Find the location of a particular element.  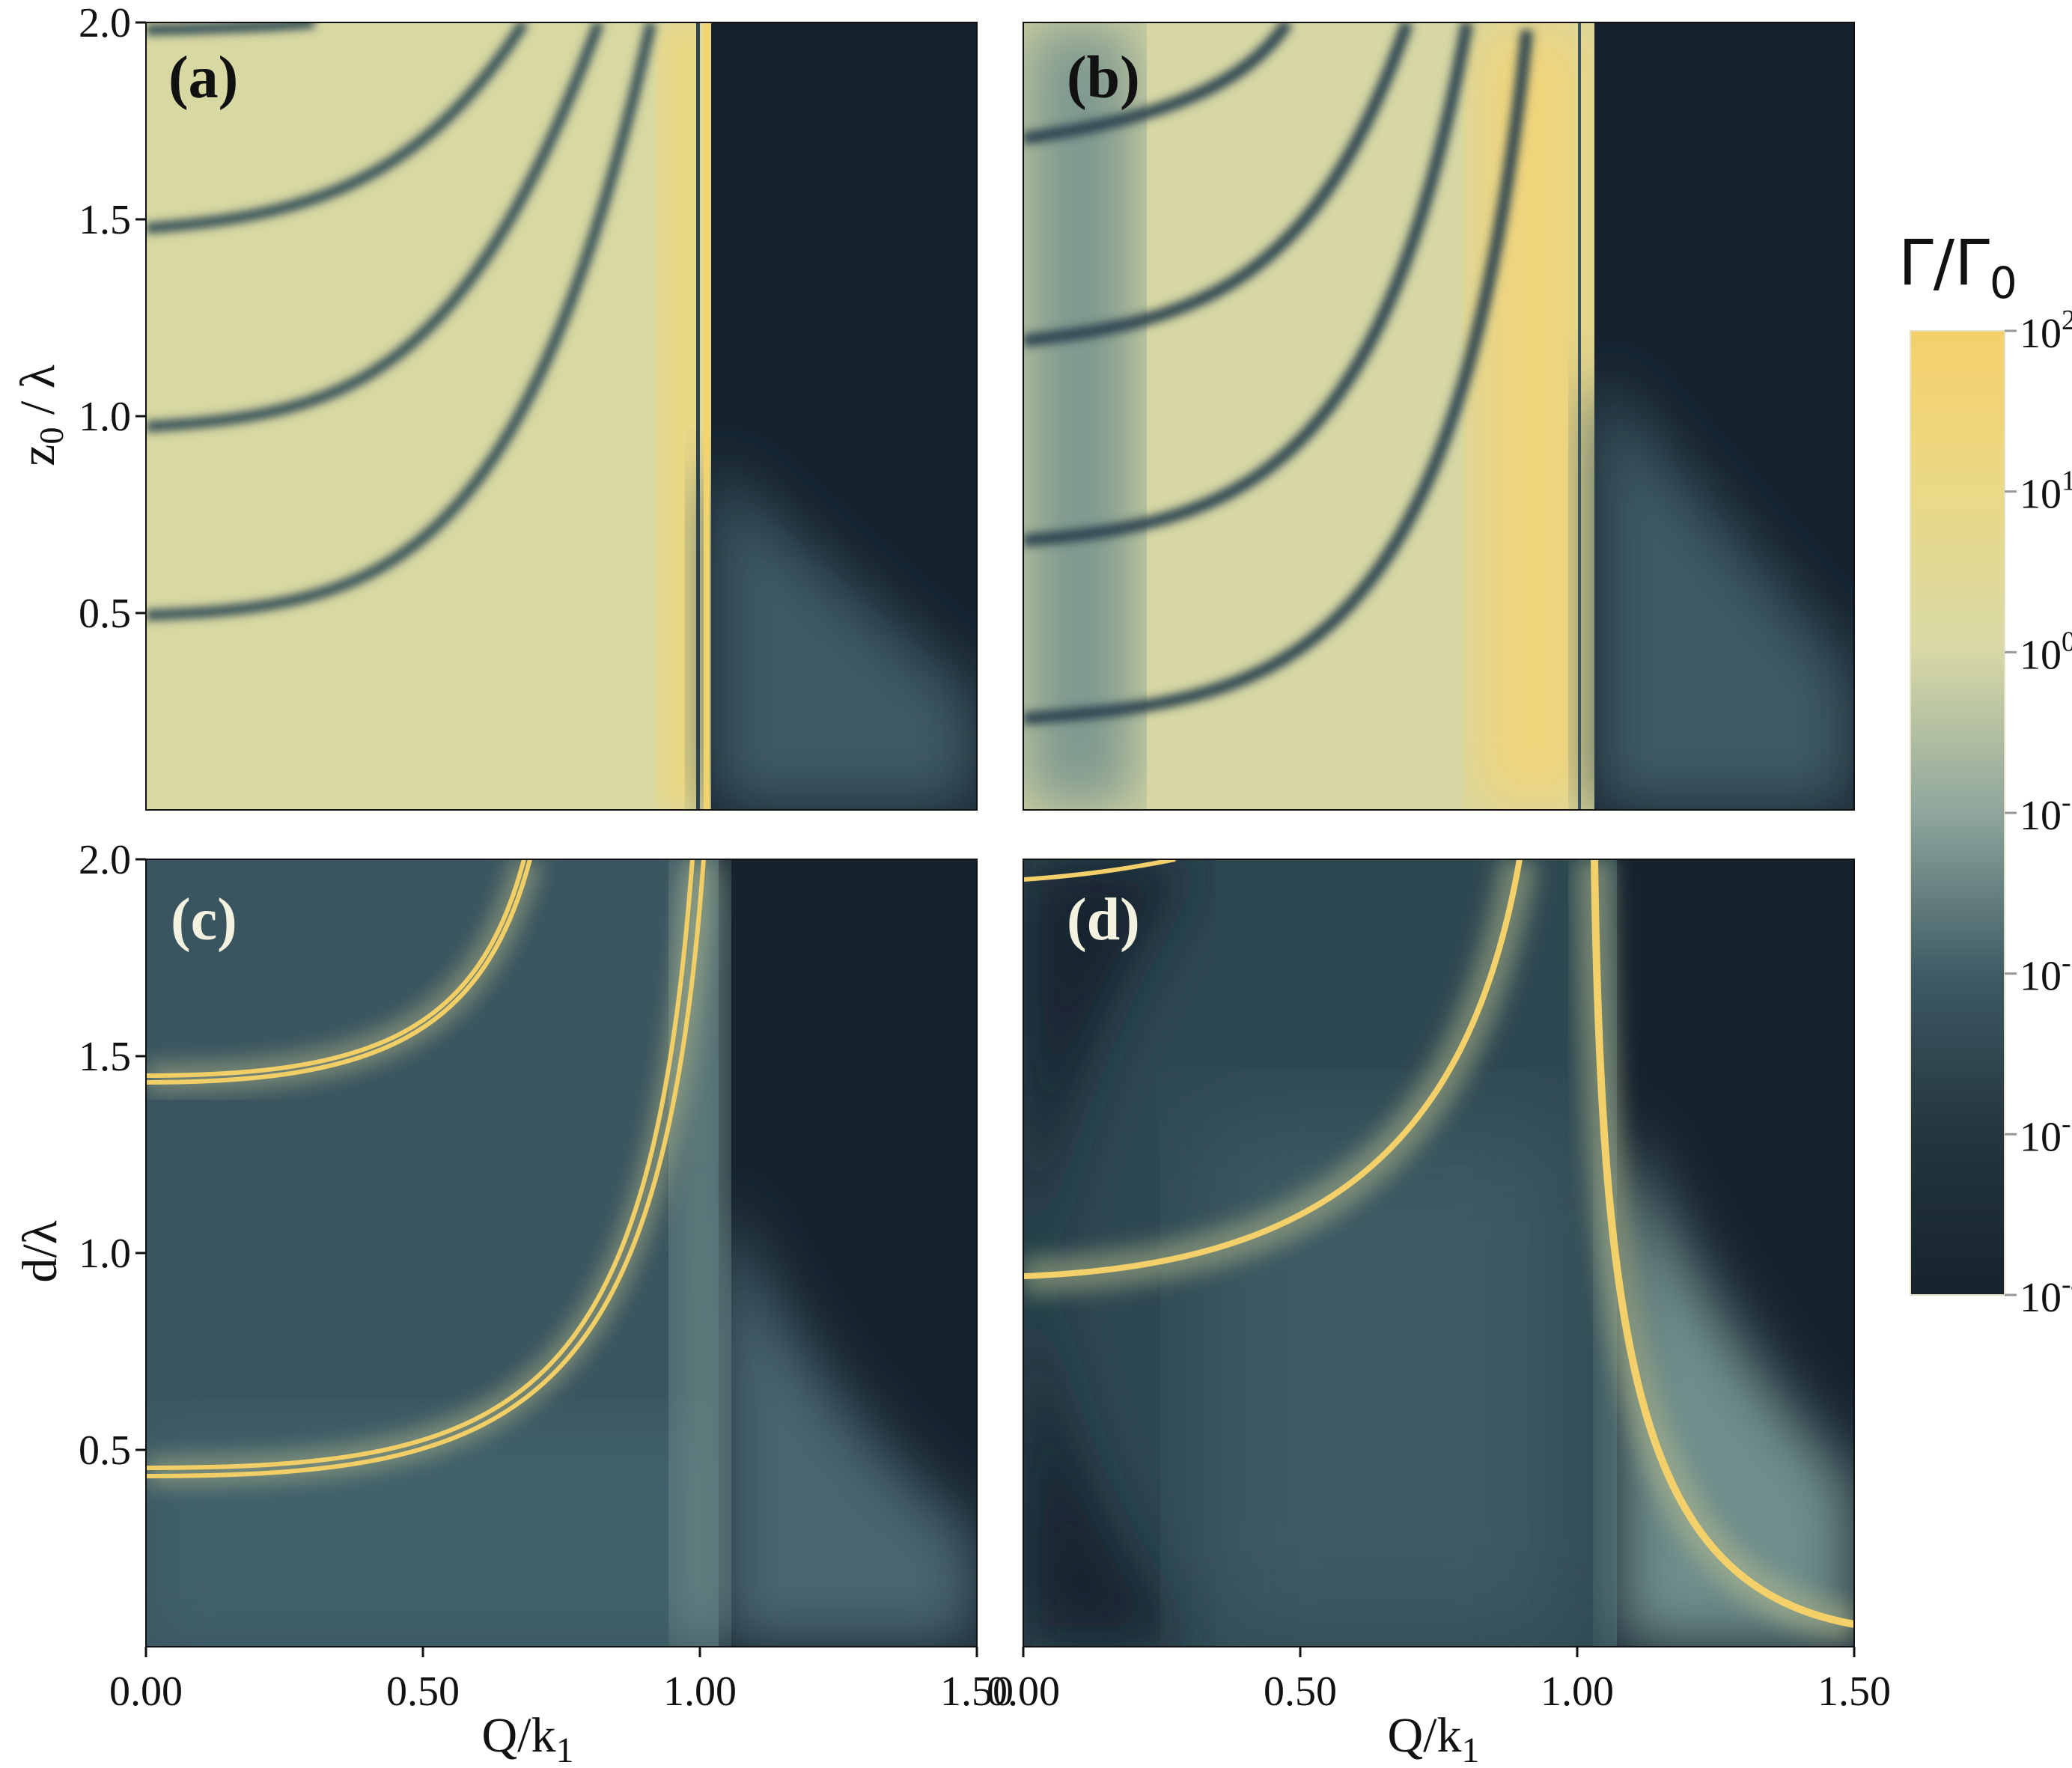

colorbar-ticks: 102 101 100 10-1 10-2 10-3 10-4 is located at coordinates (2039, 813).